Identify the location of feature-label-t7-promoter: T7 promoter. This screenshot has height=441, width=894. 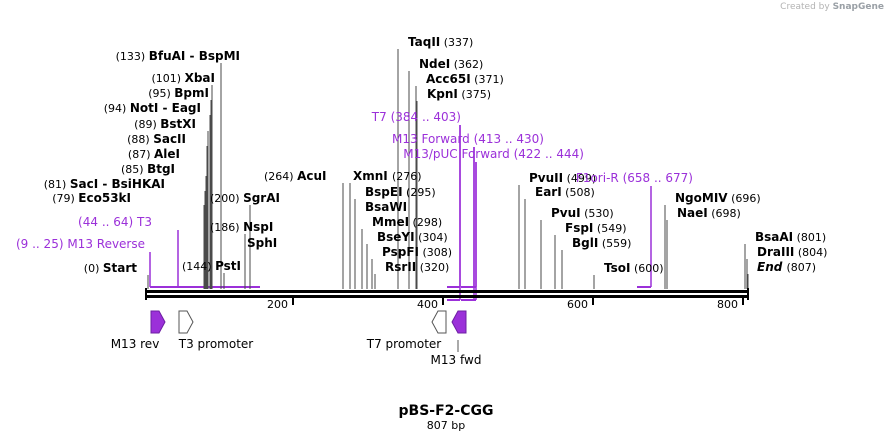
(404, 344).